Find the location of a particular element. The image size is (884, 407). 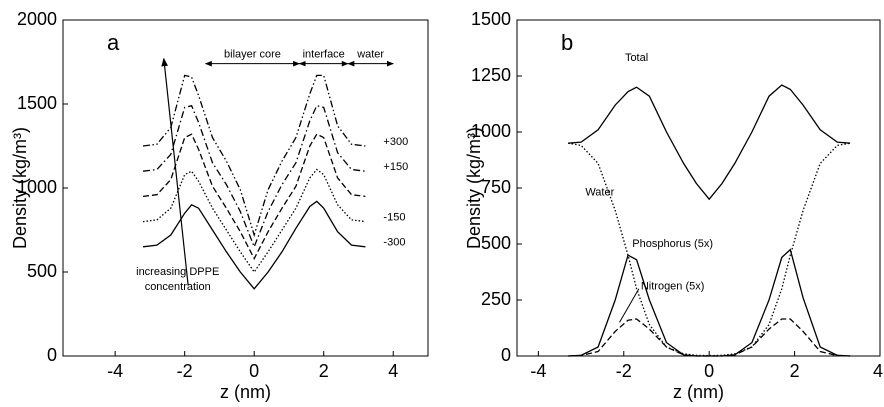

panel-label: b is located at coordinates (567, 42).